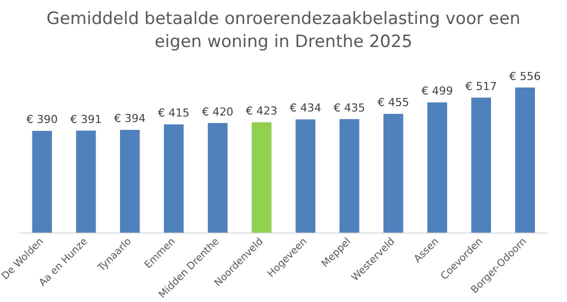  Describe the element at coordinates (174, 113) in the screenshot. I see `data-label: € 415` at that location.